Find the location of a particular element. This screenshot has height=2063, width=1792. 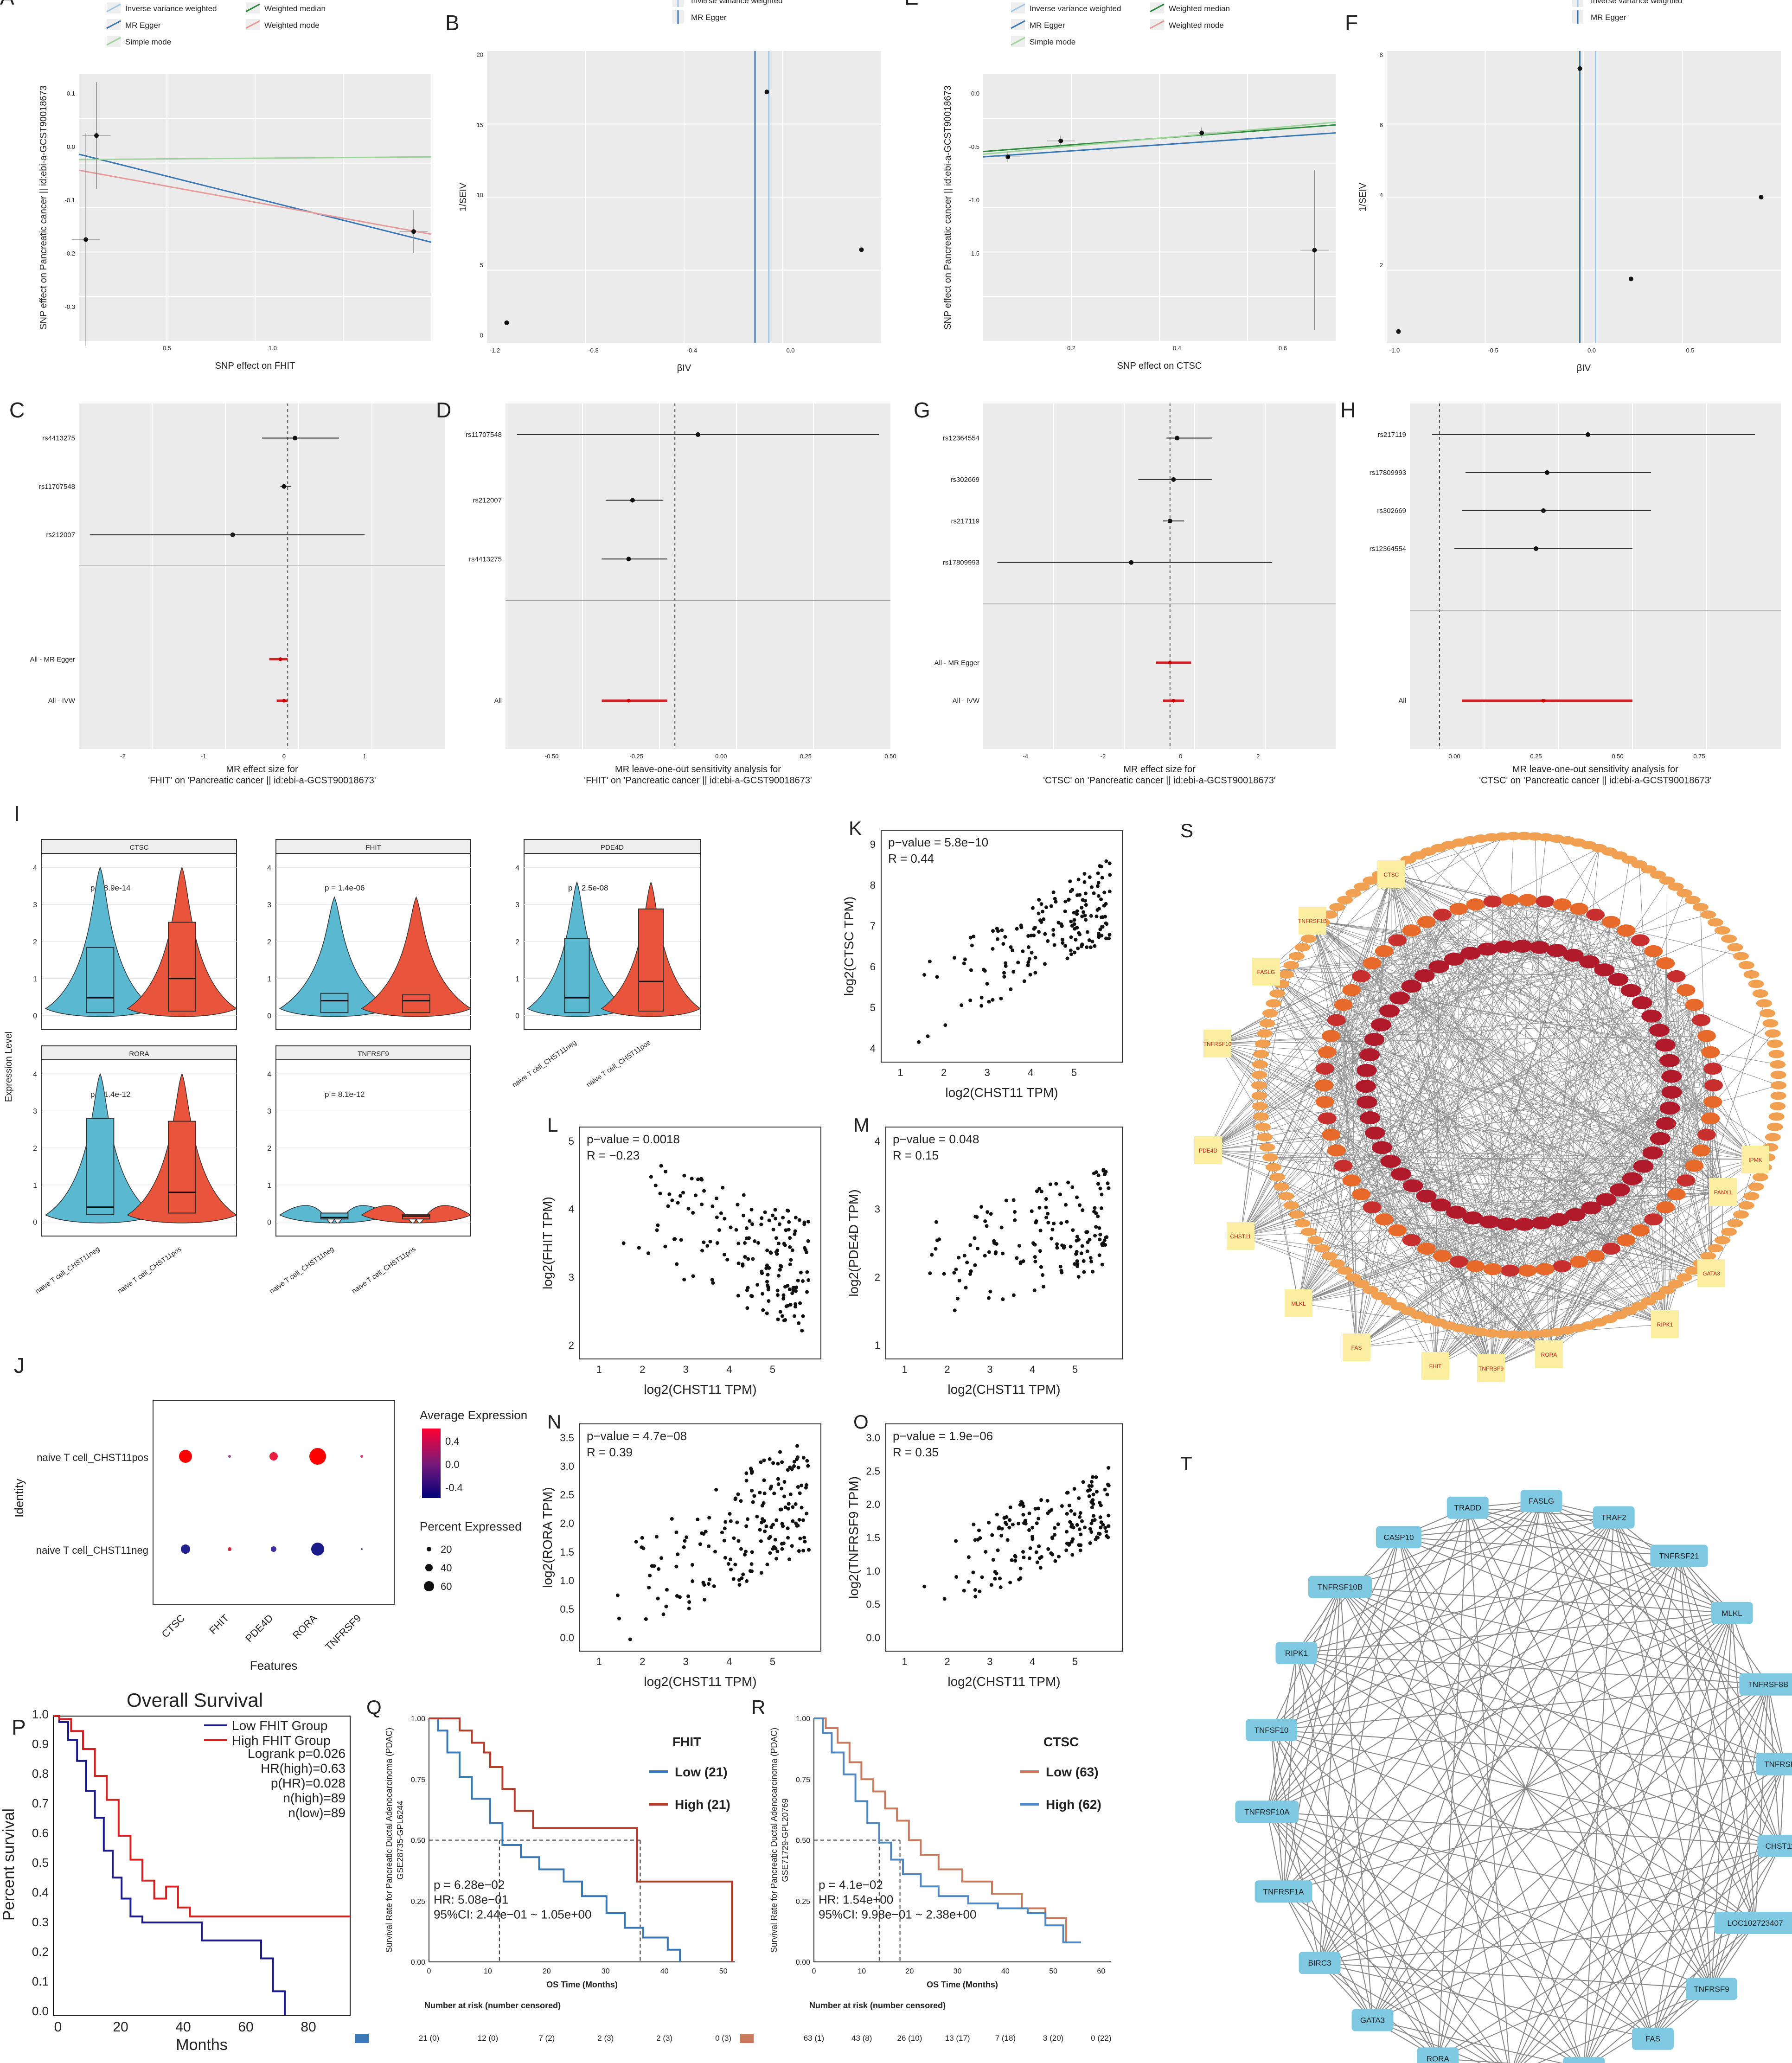

group-label: naive T cell_CHST11pos is located at coordinates (383, 1270).